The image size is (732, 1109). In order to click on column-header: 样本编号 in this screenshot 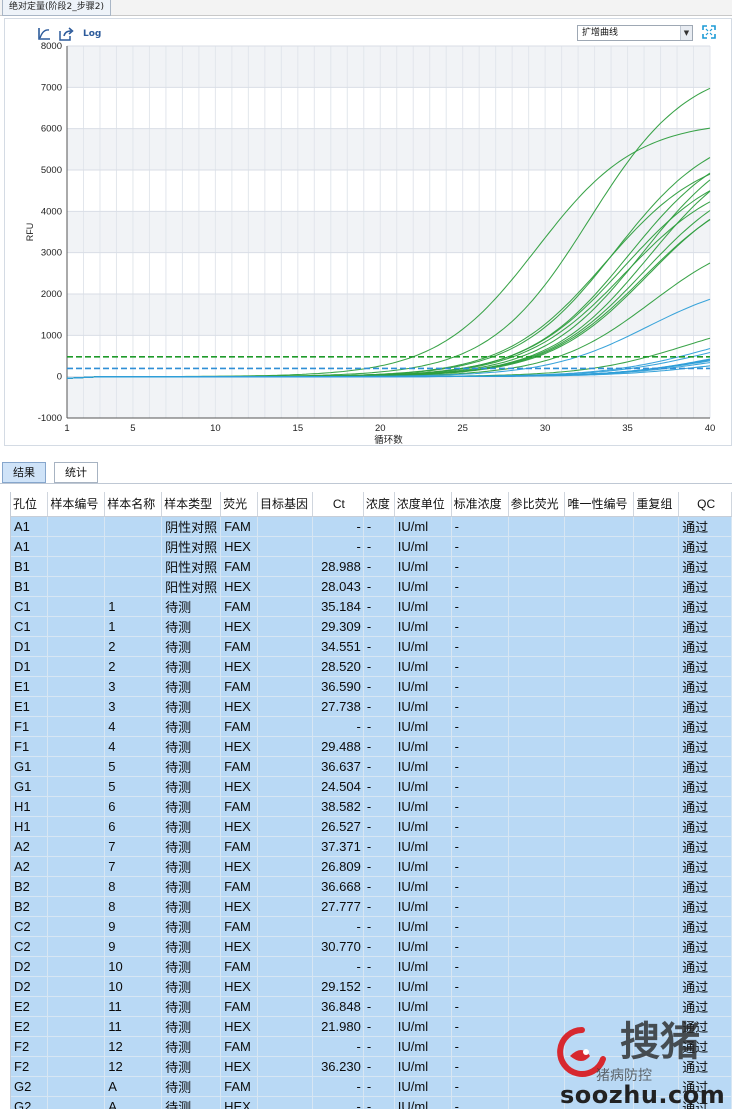, I will do `click(76, 504)`.